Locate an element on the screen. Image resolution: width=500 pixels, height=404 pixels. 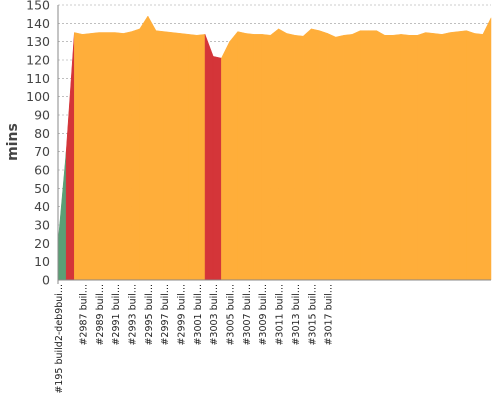
y-tick-label: 30 is located at coordinates (42, 225).